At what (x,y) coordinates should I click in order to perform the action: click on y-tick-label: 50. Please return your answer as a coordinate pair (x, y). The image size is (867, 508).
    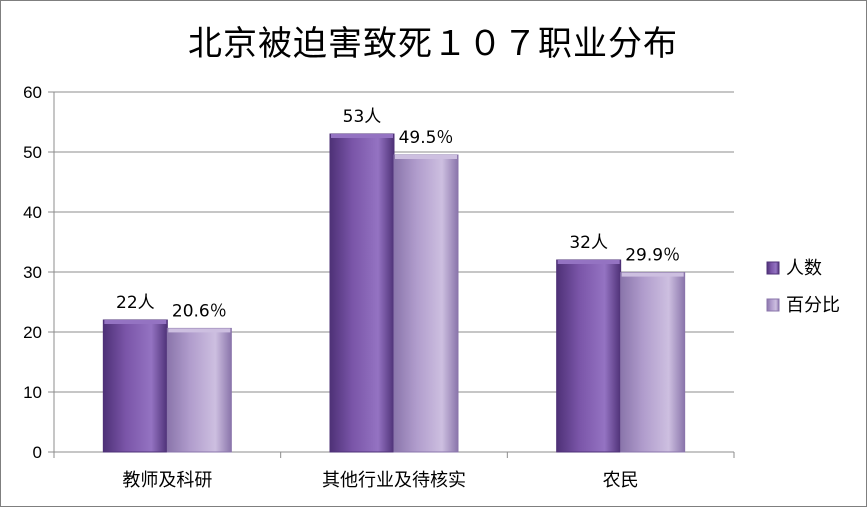
    Looking at the image, I should click on (32, 152).